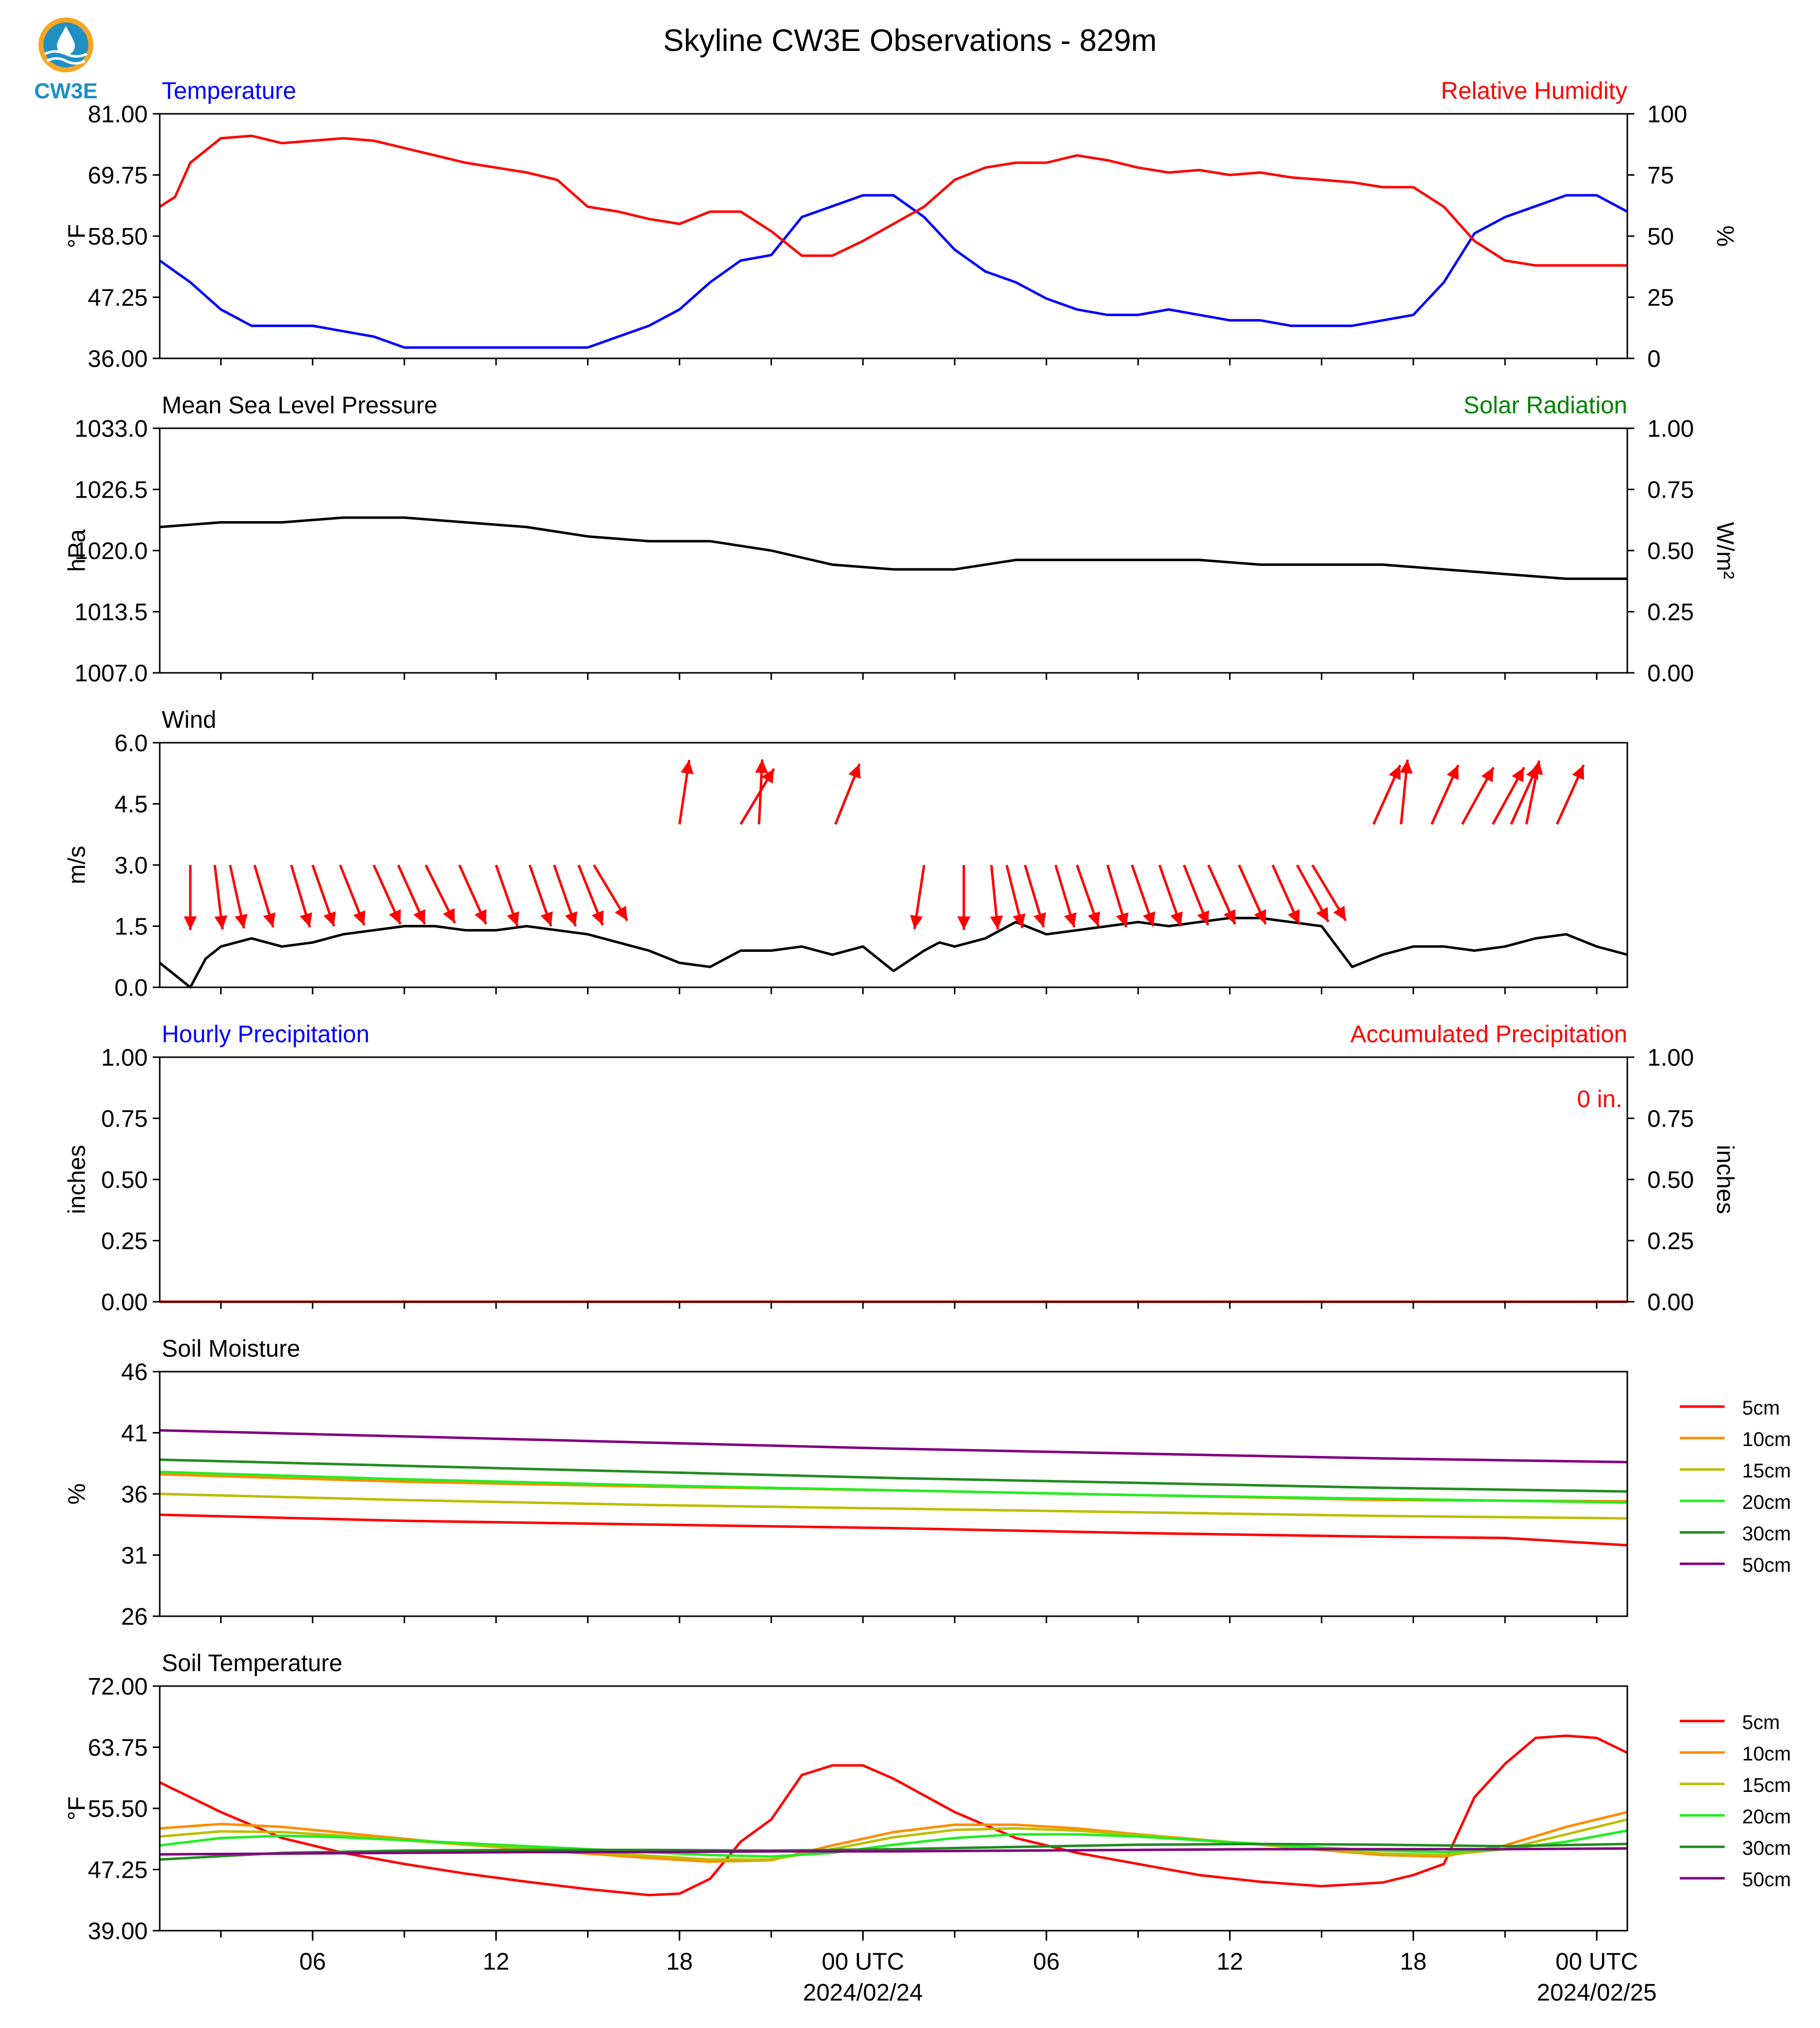 Image resolution: width=1820 pixels, height=2028 pixels. I want to click on series-line-soil_temperature-5cm, so click(893, 1816).